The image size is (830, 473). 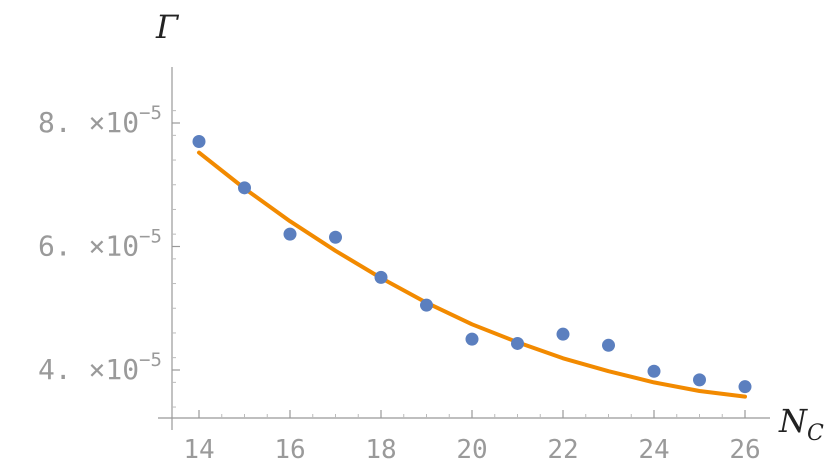 What do you see at coordinates (198, 450) in the screenshot?
I see `x-tick-label: 14` at bounding box center [198, 450].